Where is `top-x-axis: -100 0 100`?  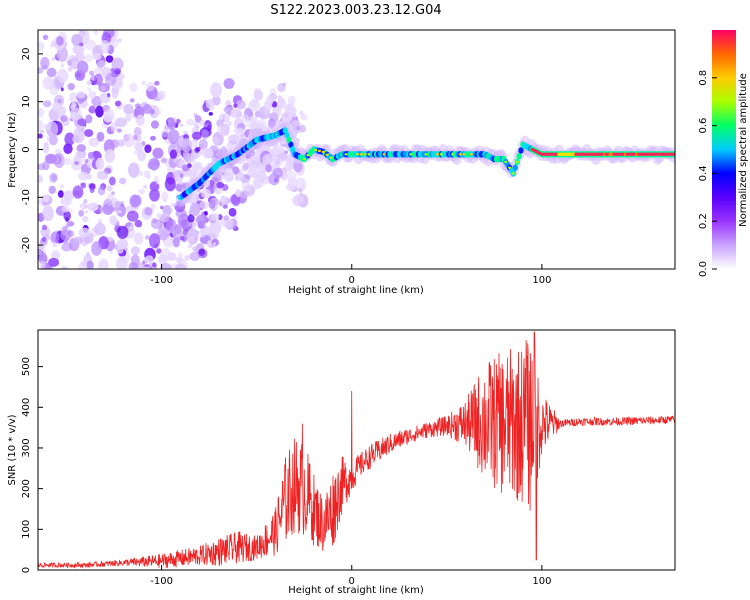
top-x-axis: -100 0 100 is located at coordinates (350, 275).